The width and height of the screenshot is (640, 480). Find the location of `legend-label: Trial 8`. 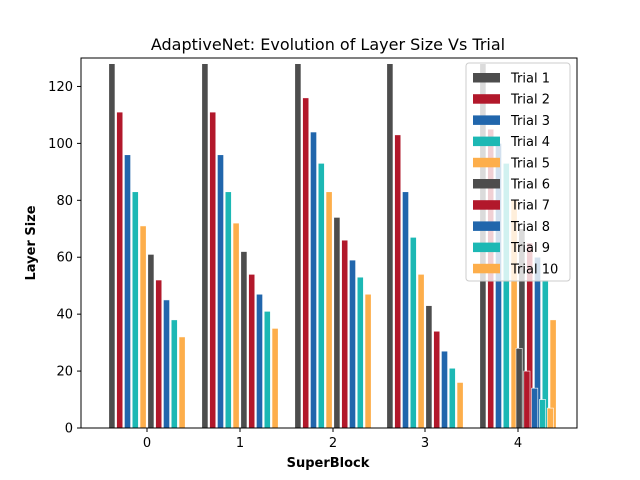

legend-label: Trial 8 is located at coordinates (530, 227).